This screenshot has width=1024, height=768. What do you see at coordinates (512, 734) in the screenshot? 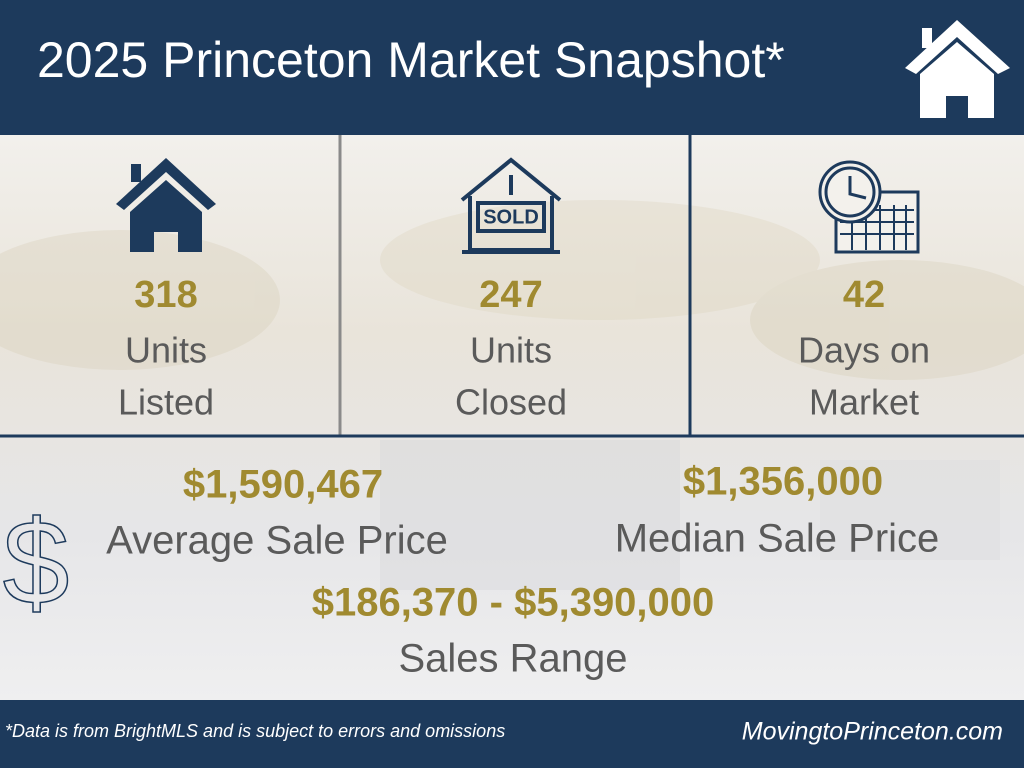
I see `footer-bar` at bounding box center [512, 734].